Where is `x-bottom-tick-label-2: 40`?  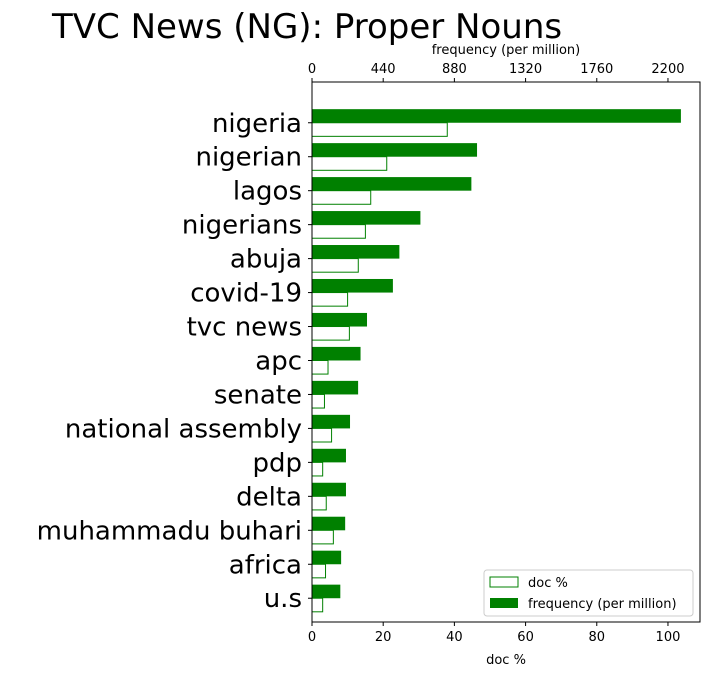 x-bottom-tick-label-2: 40 is located at coordinates (454, 637).